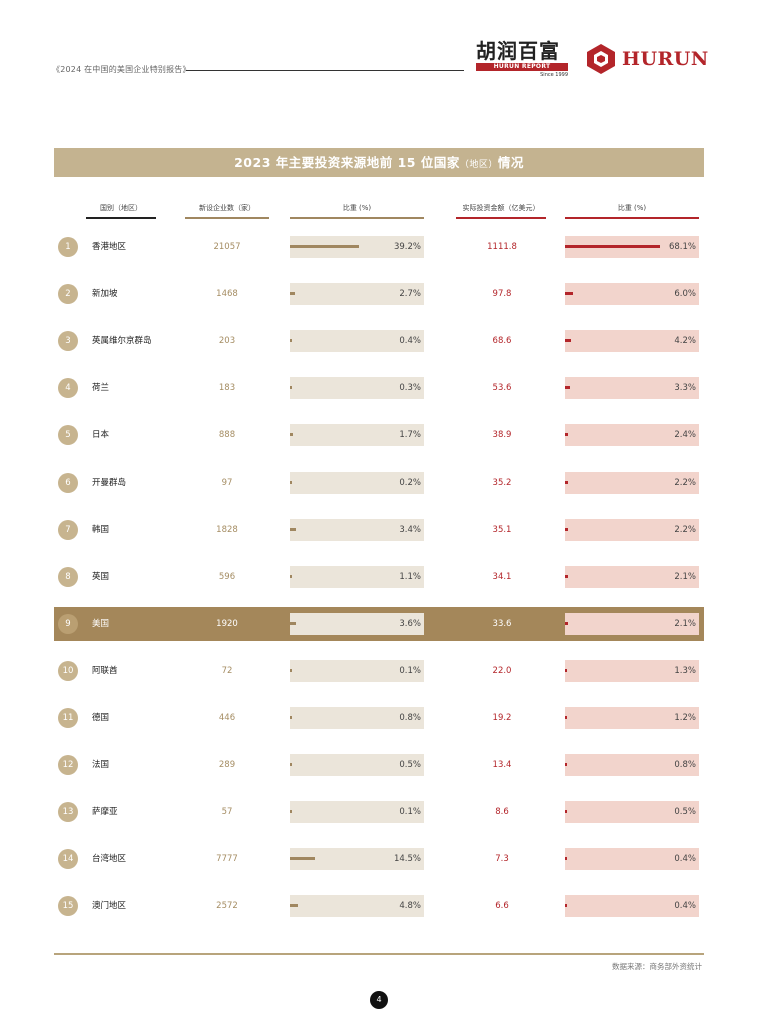  I want to click on col-underline, so click(121, 218).